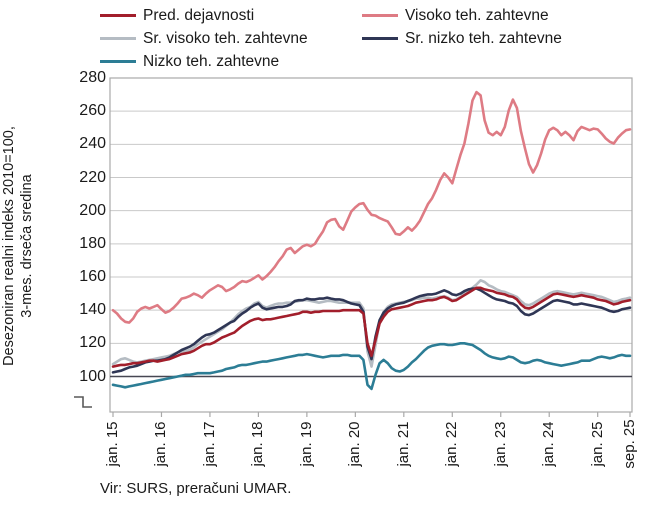  Describe the element at coordinates (92, 210) in the screenshot. I see `y-tick-label: 200` at that location.